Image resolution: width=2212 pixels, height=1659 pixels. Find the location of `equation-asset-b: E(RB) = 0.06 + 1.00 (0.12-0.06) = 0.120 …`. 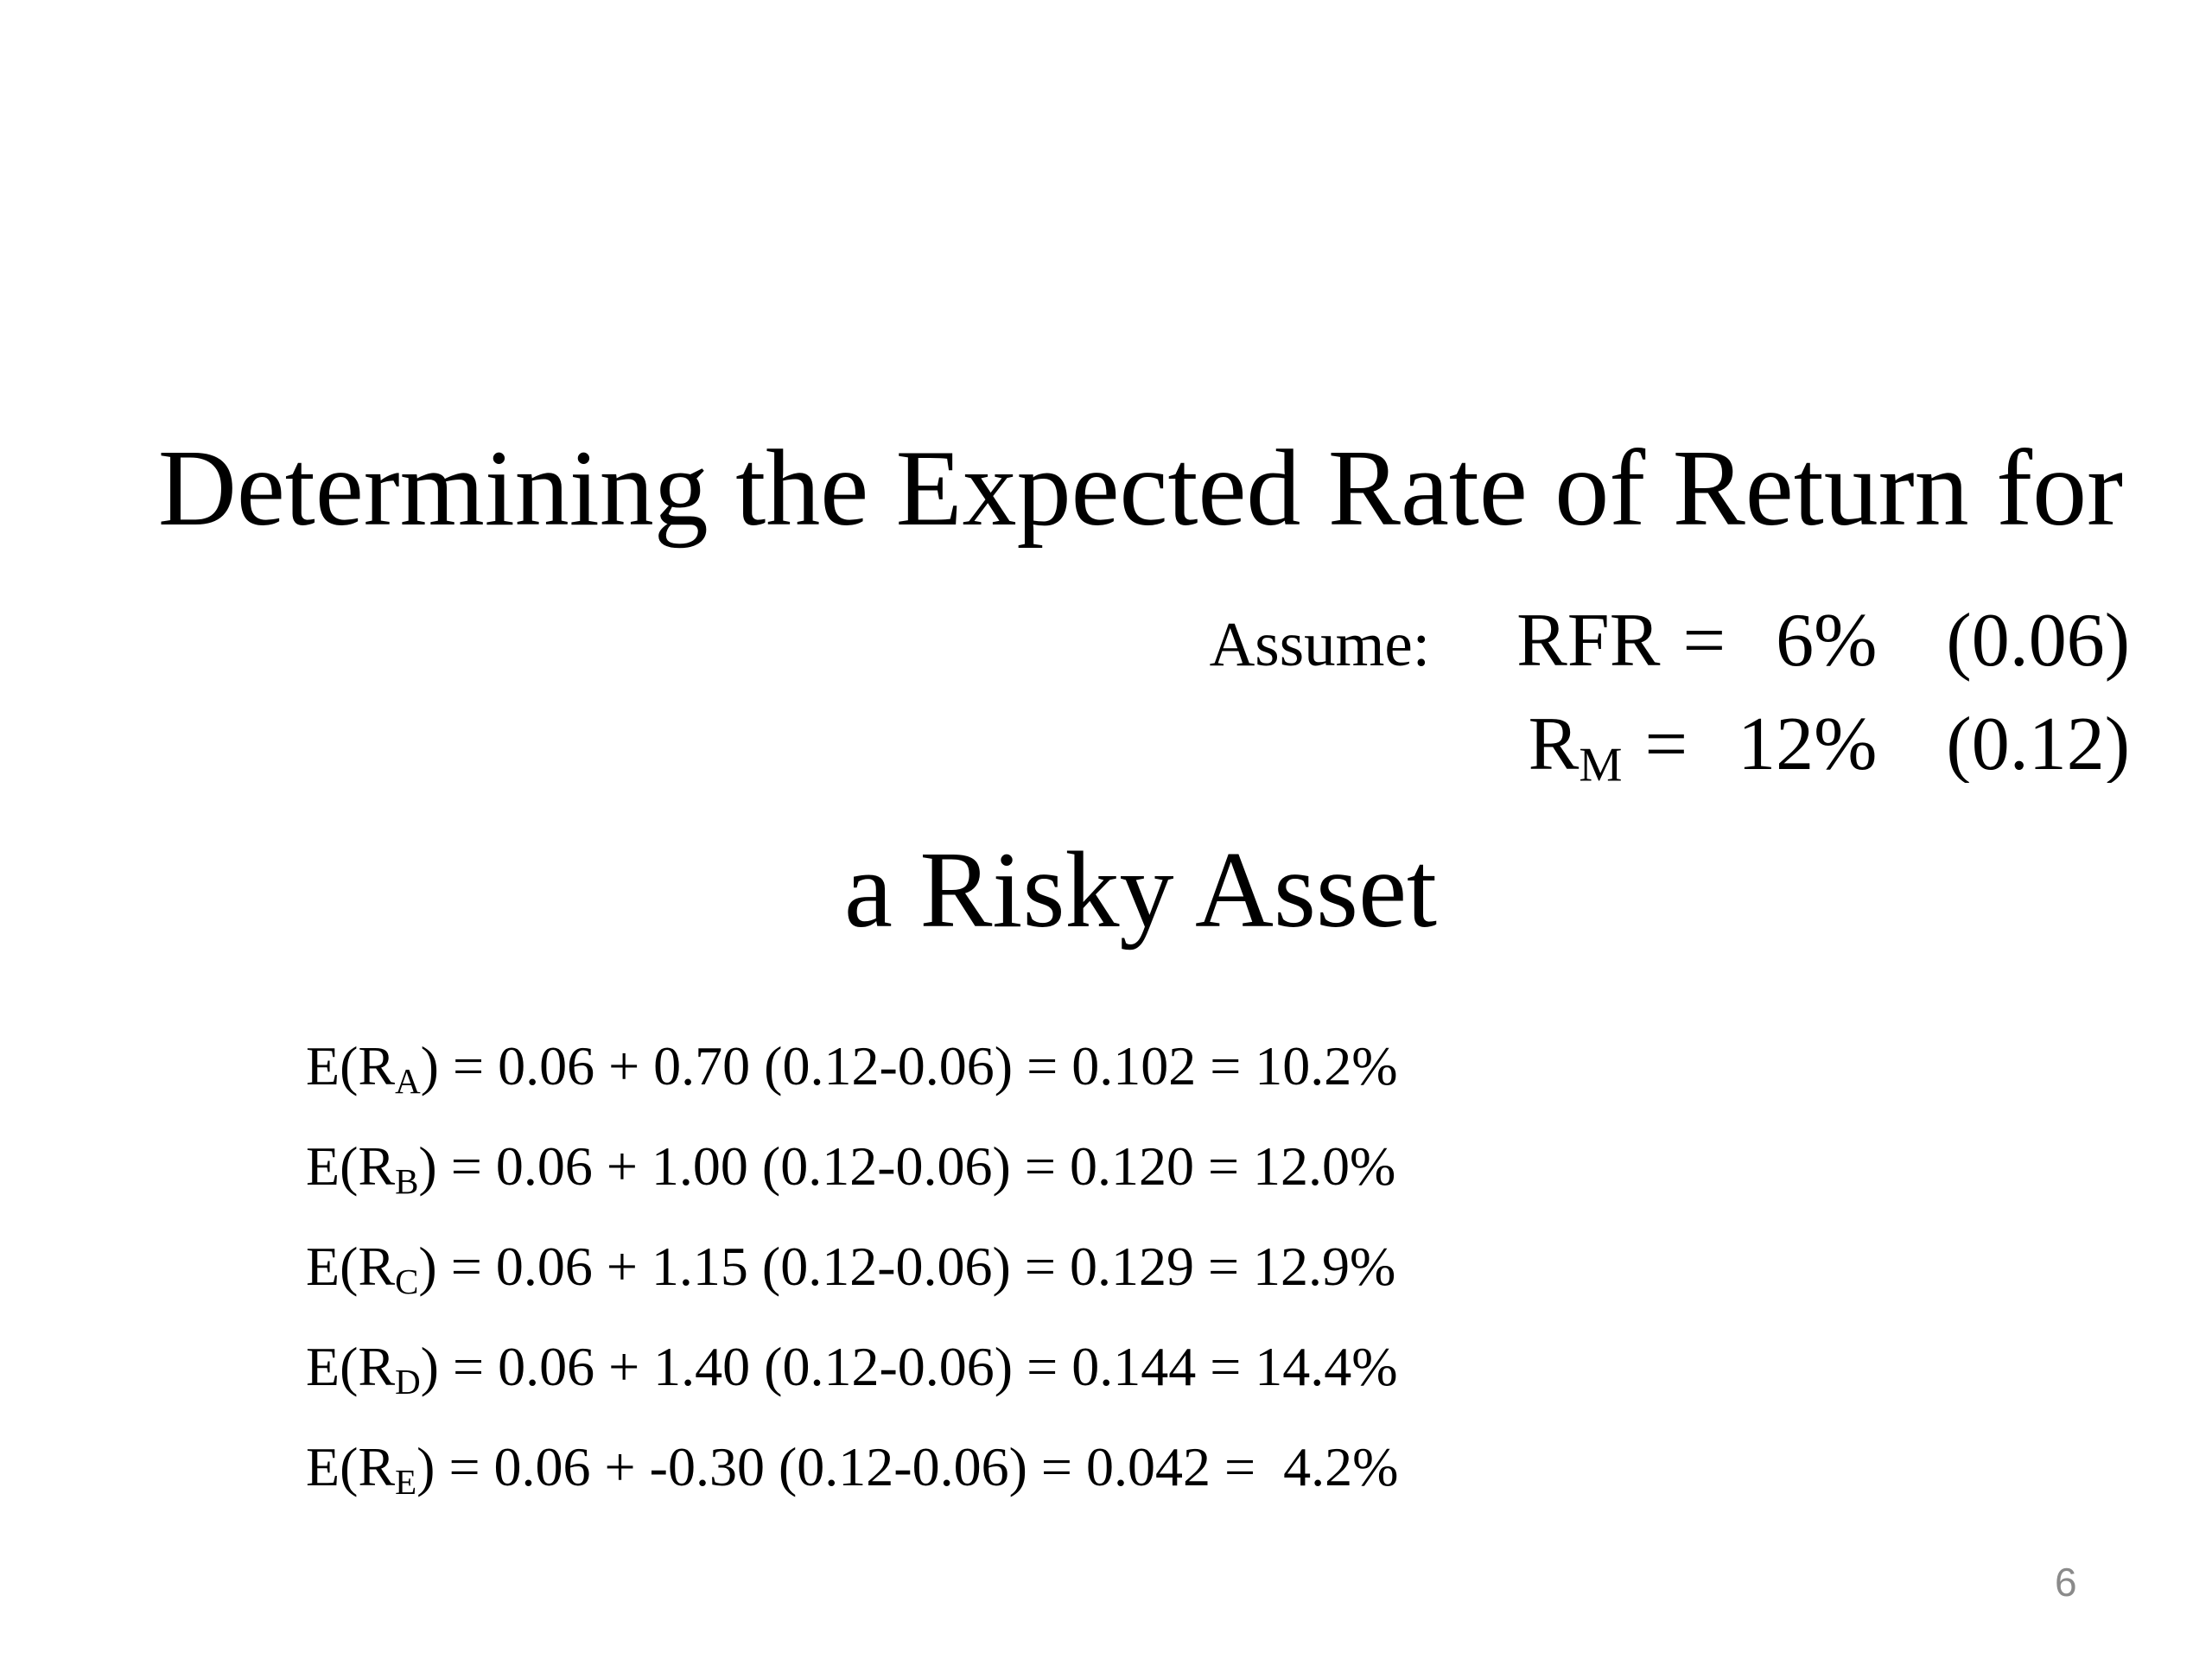

equation-asset-b: E(RB) = 0.06 + 1.00 (0.12-0.06) = 0.120 … is located at coordinates (1191, 1107).